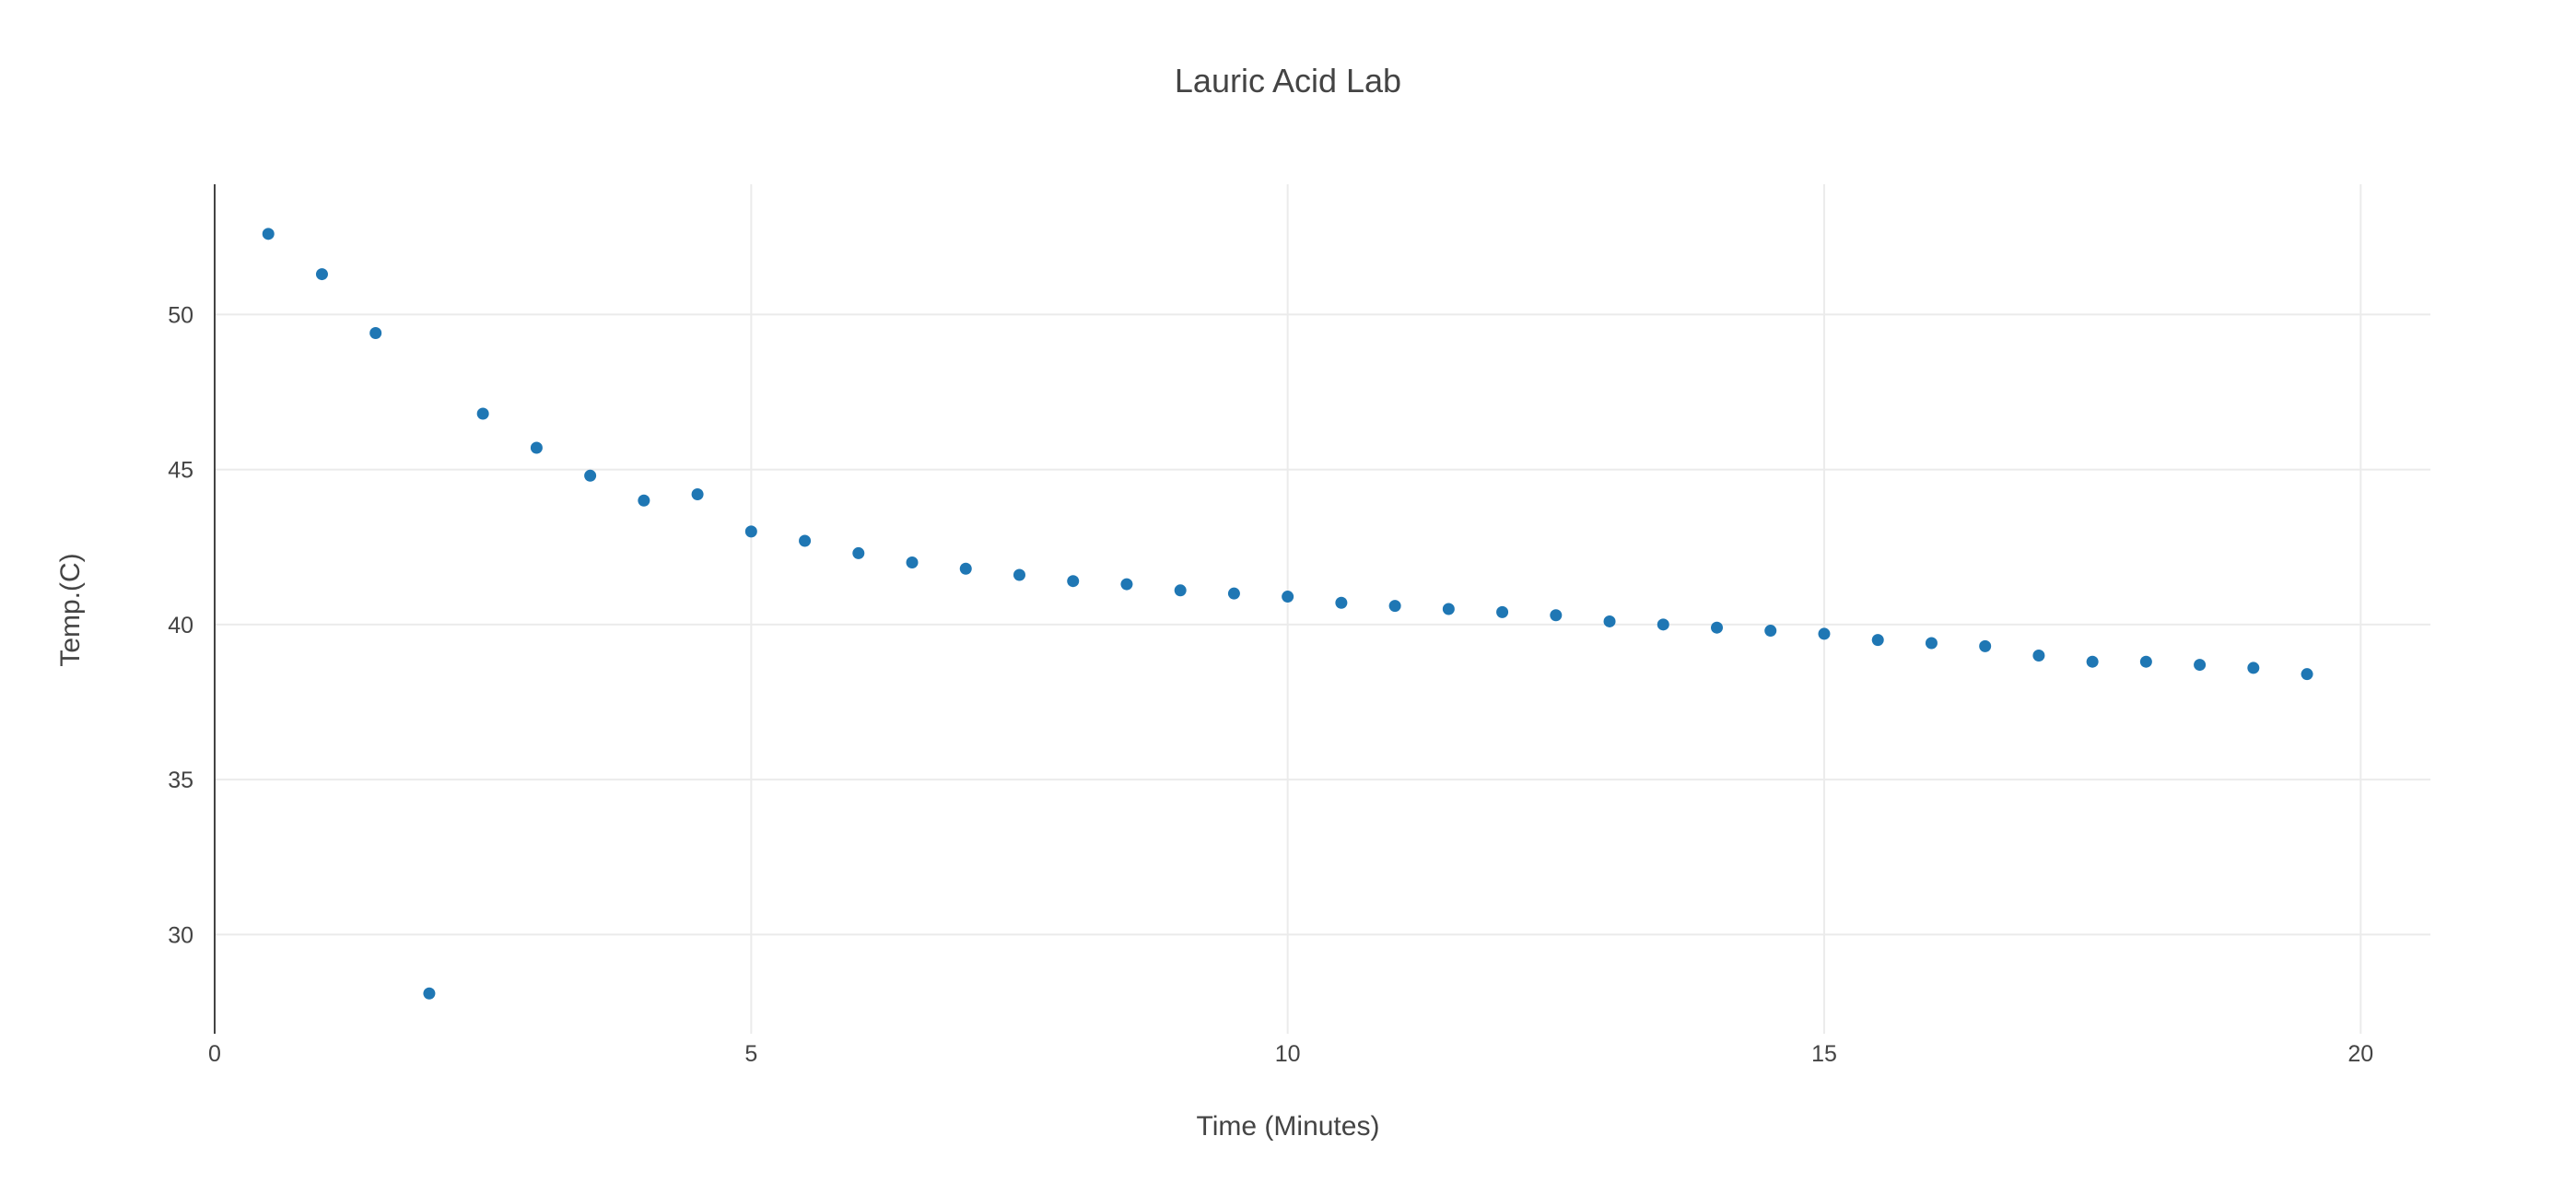  Describe the element at coordinates (180, 471) in the screenshot. I see `y-tick-label: 45` at that location.